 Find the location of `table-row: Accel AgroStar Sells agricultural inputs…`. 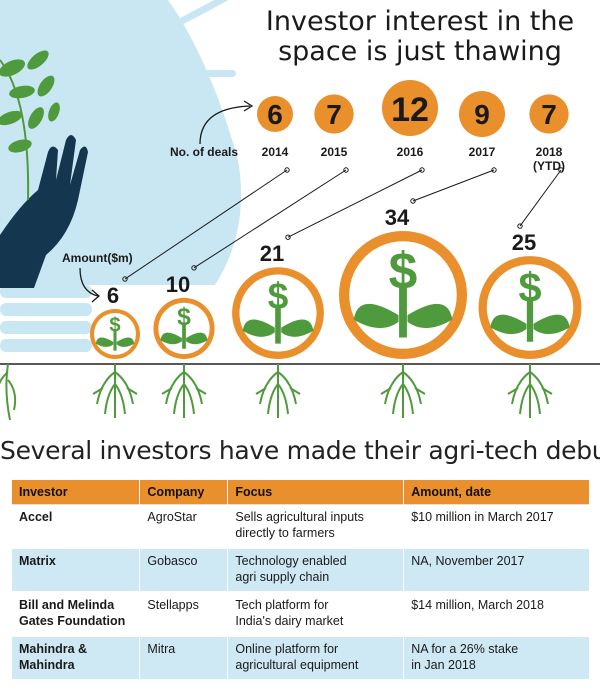

table-row: Accel AgroStar Sells agricultural inputs… is located at coordinates (301, 526).